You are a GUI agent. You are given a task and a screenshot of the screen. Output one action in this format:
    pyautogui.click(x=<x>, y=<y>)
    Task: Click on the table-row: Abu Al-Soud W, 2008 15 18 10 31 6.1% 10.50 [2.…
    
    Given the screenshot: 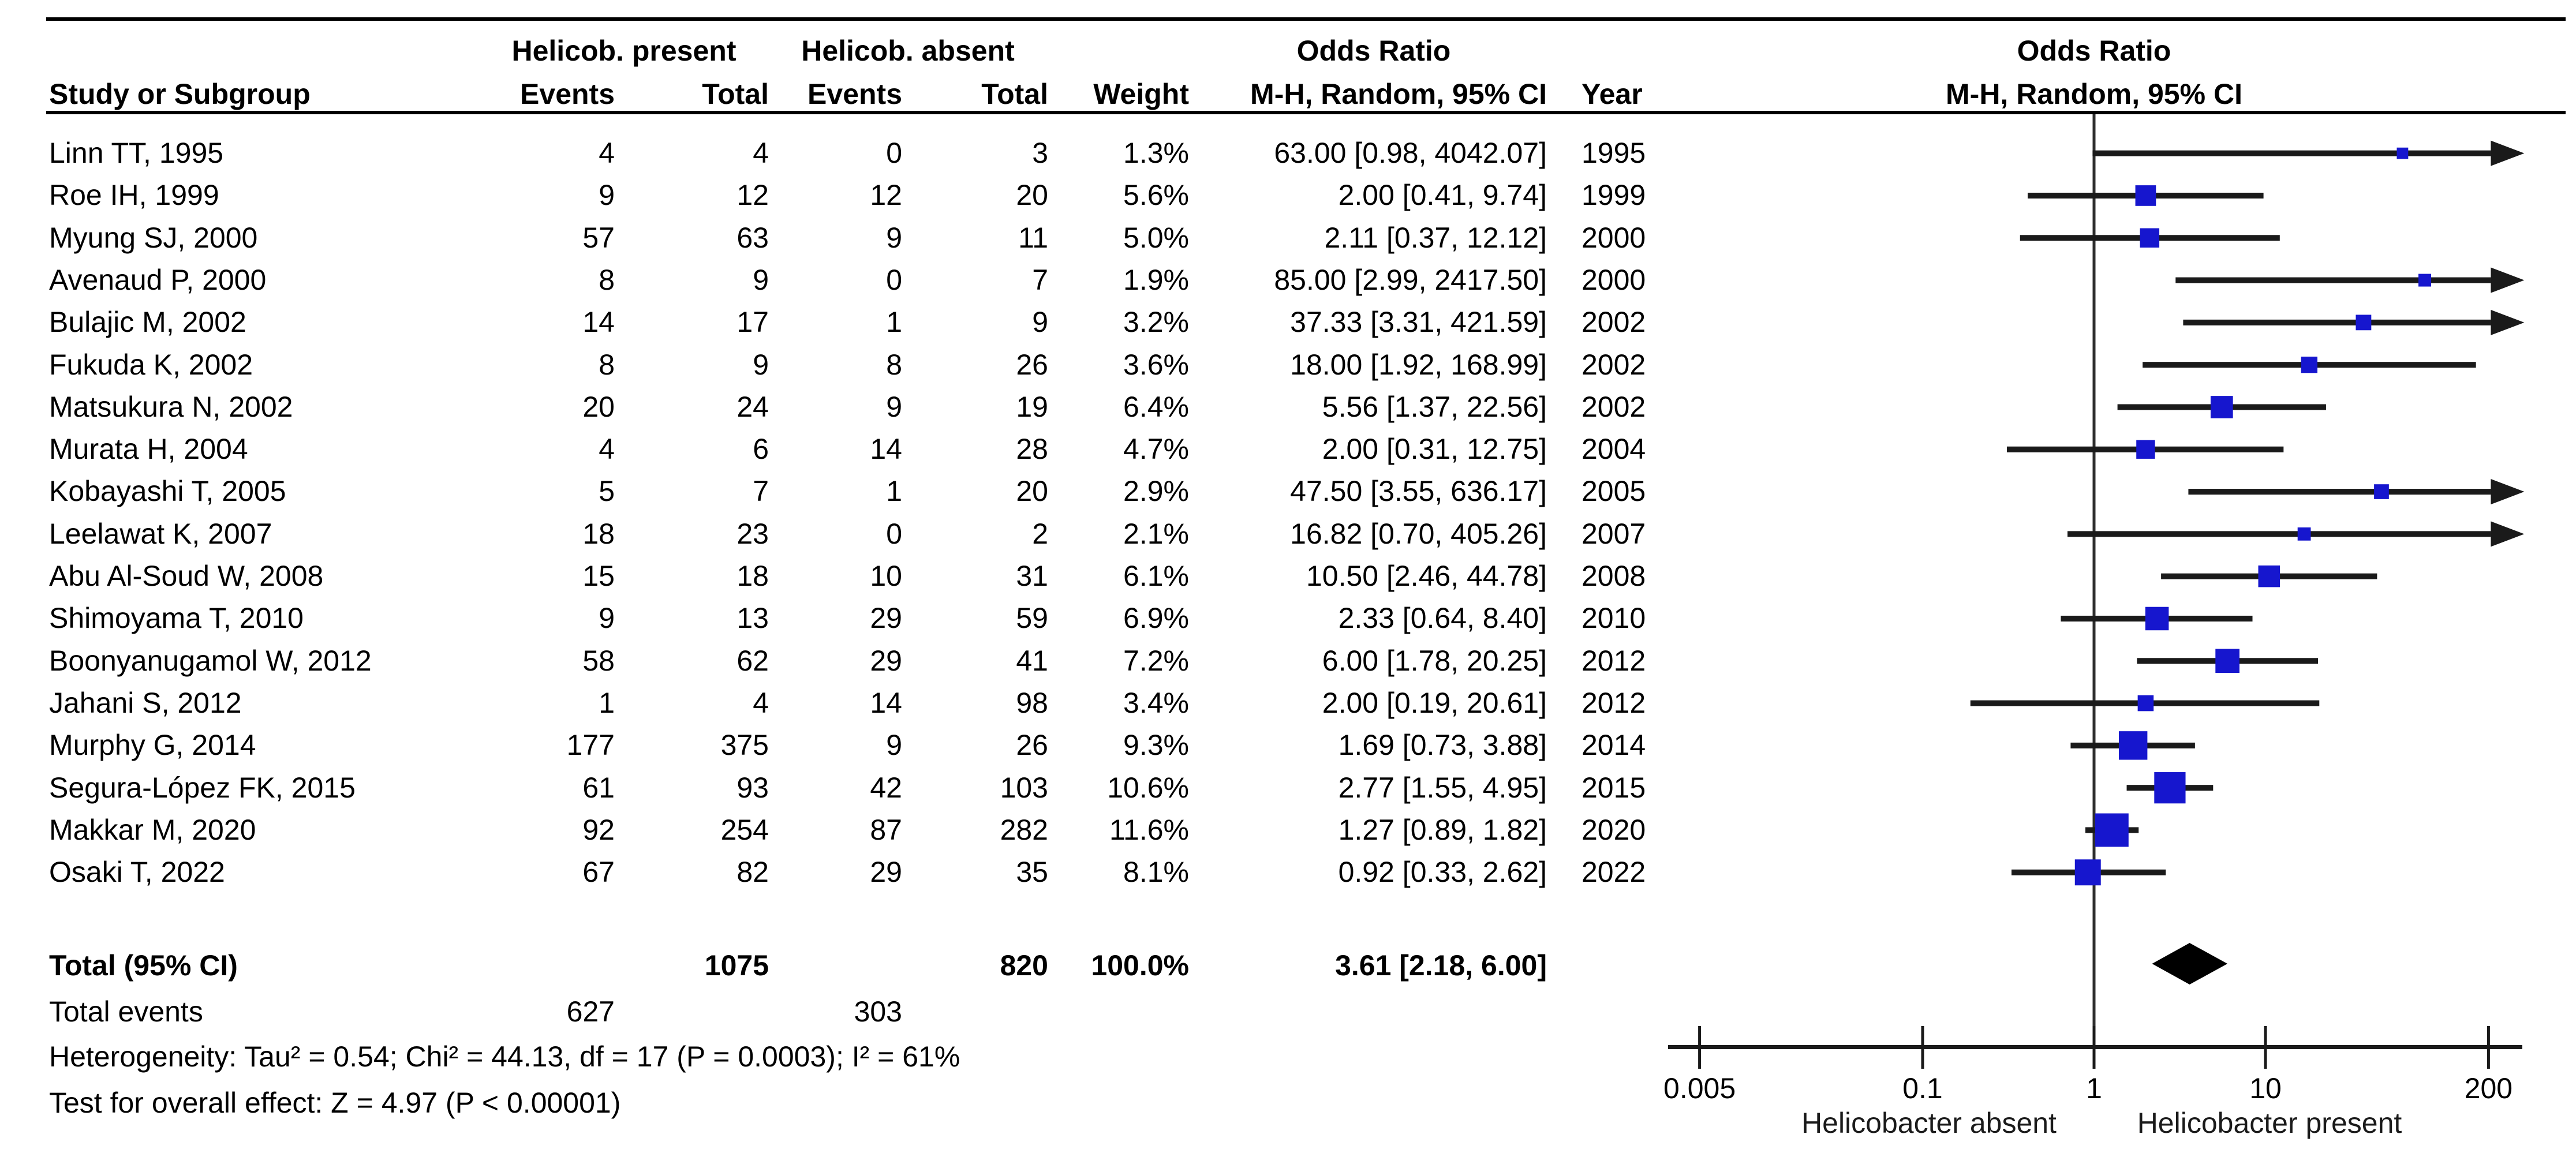 What is the action you would take?
    pyautogui.click(x=1288, y=576)
    